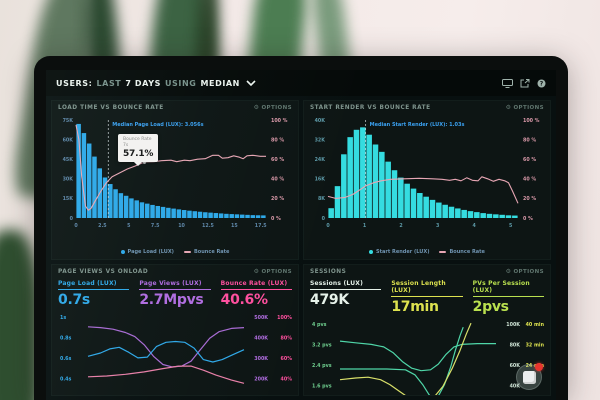 The width and height of the screenshot is (600, 400). I want to click on header-range-dropdown: 7 DAYS, so click(143, 83).